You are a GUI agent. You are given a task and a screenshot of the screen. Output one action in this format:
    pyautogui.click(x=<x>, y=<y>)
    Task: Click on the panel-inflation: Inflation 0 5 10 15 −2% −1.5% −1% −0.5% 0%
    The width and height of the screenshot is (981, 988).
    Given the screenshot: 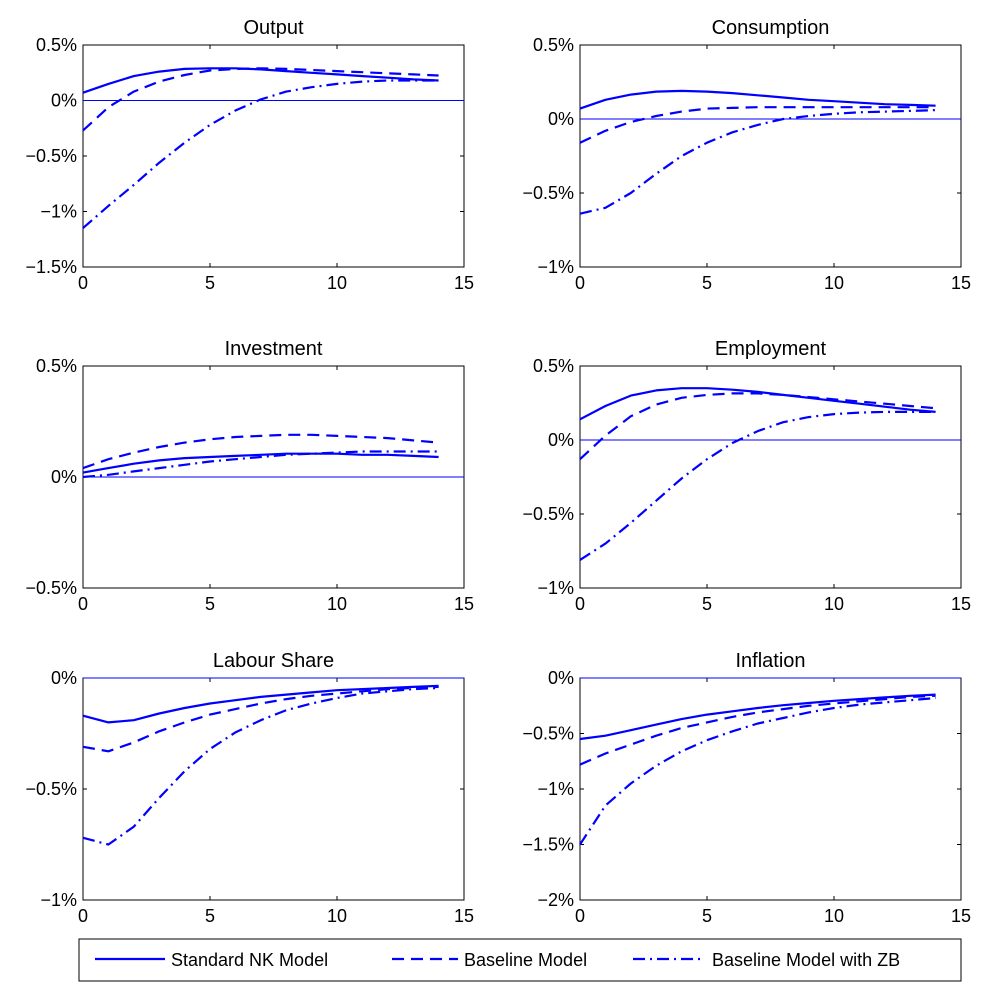 What is the action you would take?
    pyautogui.click(x=746, y=788)
    